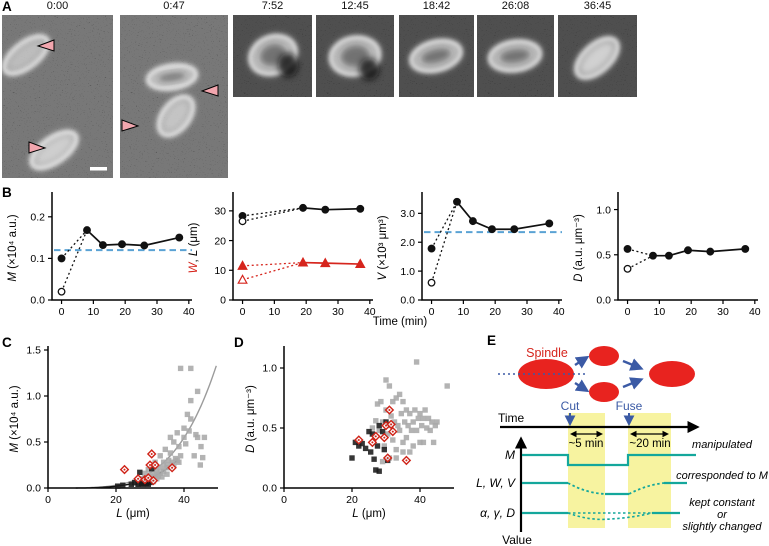 The width and height of the screenshot is (769, 546). I want to click on trace-lwv-dotted, so click(586, 488).